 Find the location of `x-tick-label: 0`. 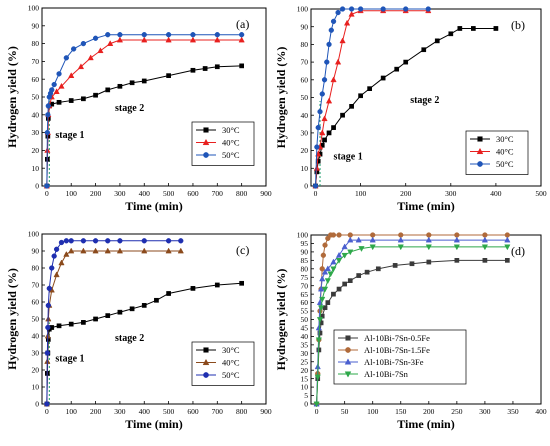

x-tick-label: 0 is located at coordinates (47, 411).